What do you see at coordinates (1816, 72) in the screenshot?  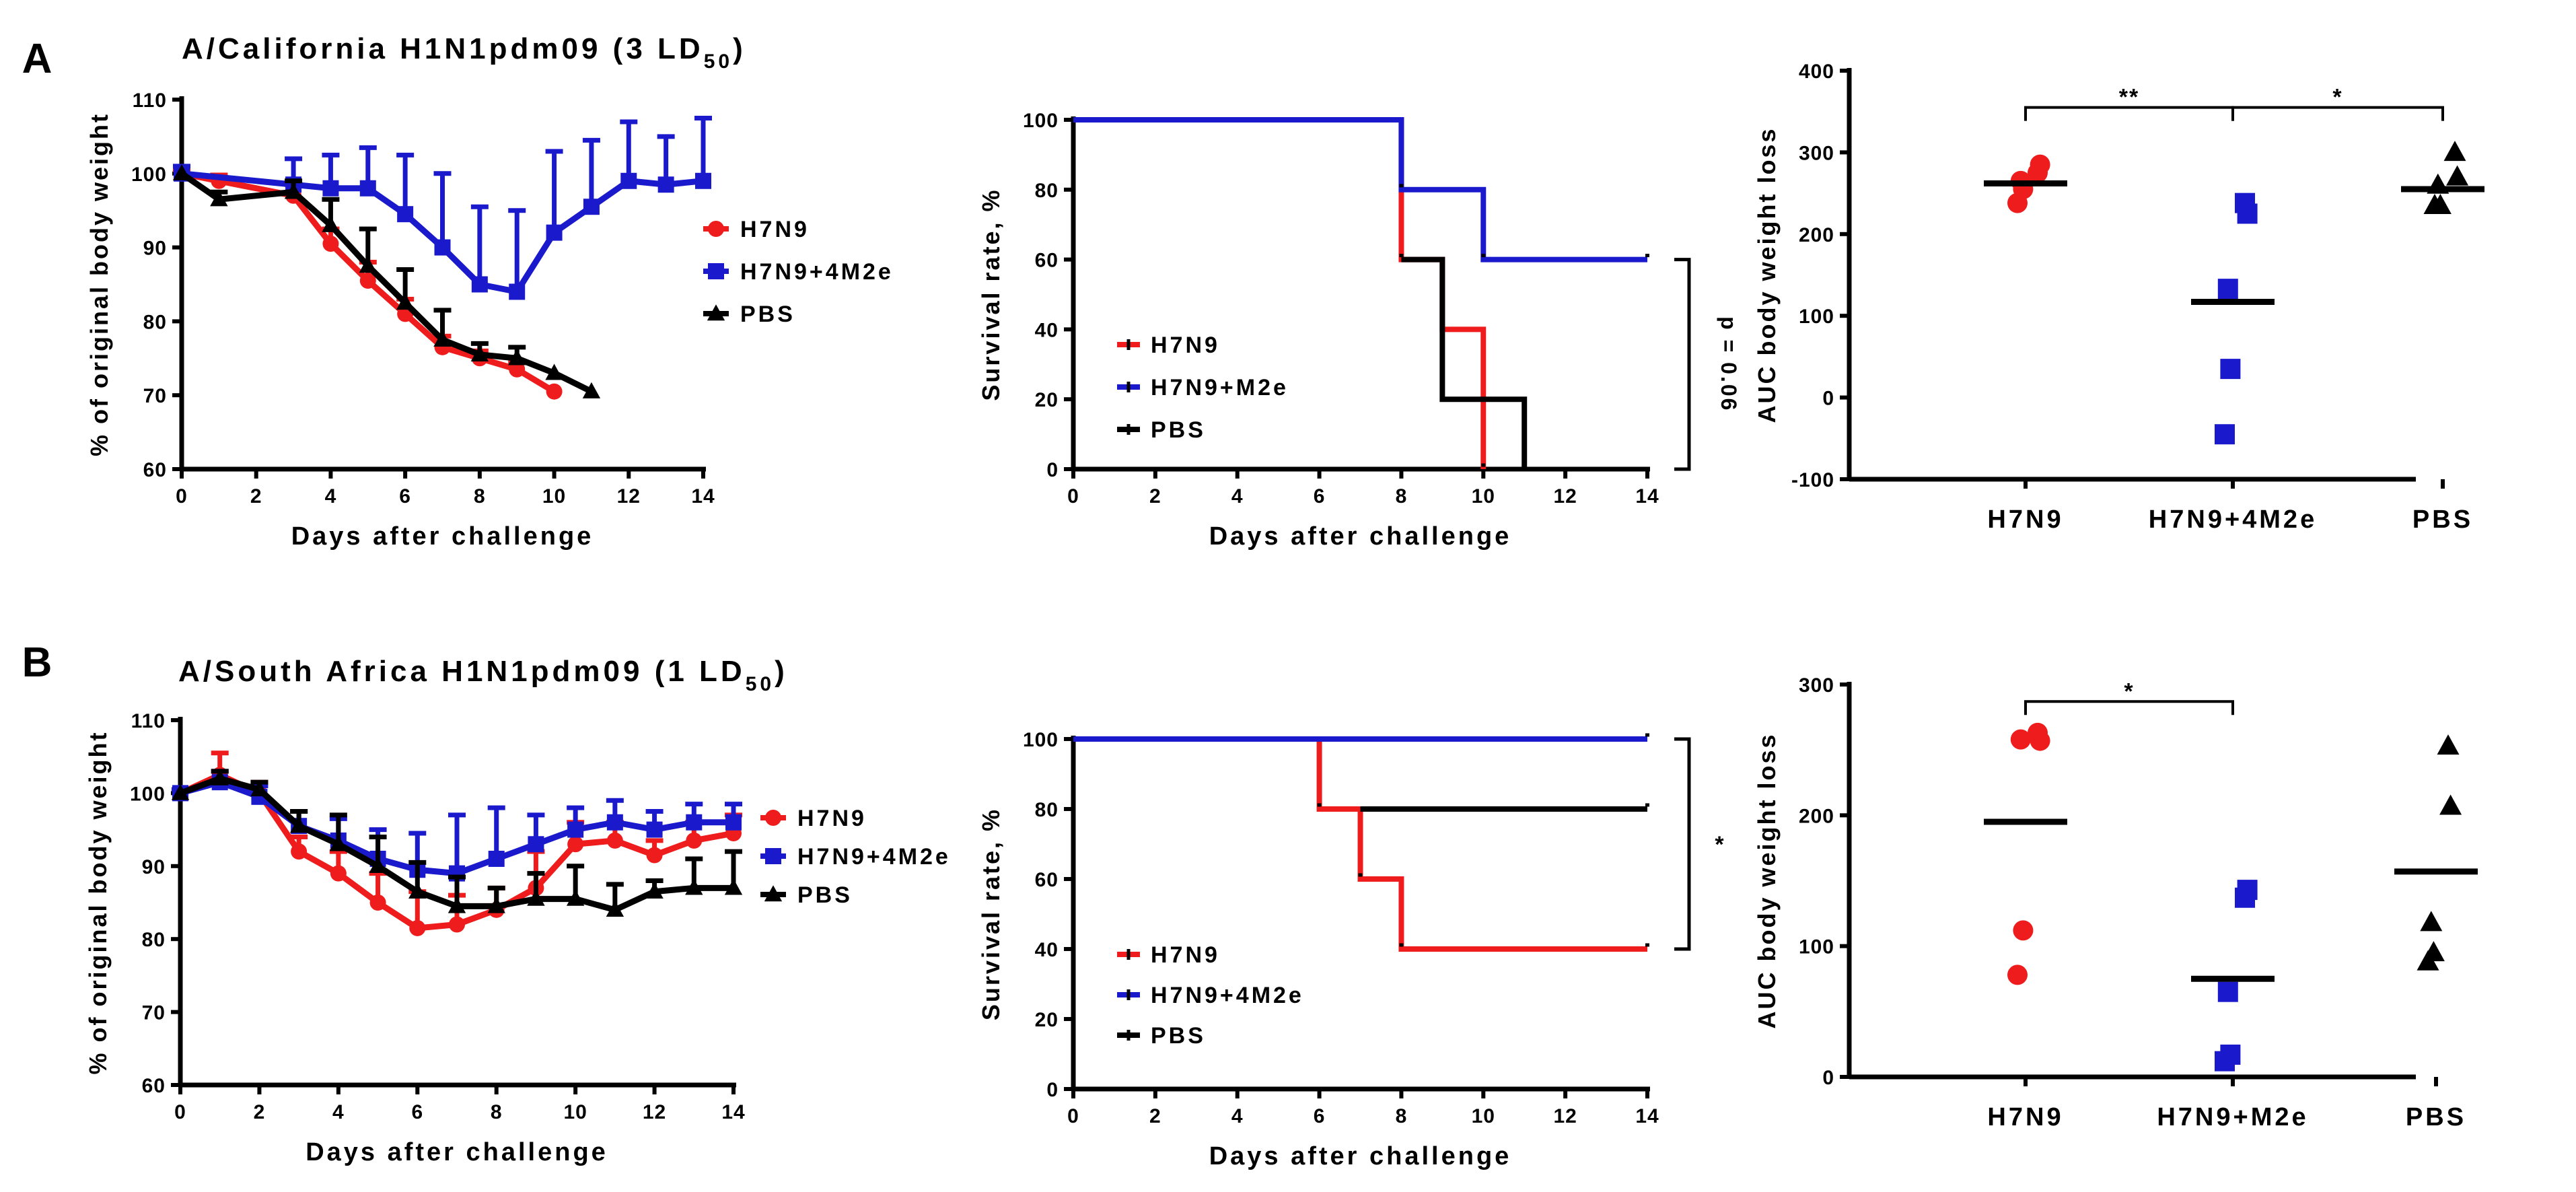 I see `y-tick-label: 400` at bounding box center [1816, 72].